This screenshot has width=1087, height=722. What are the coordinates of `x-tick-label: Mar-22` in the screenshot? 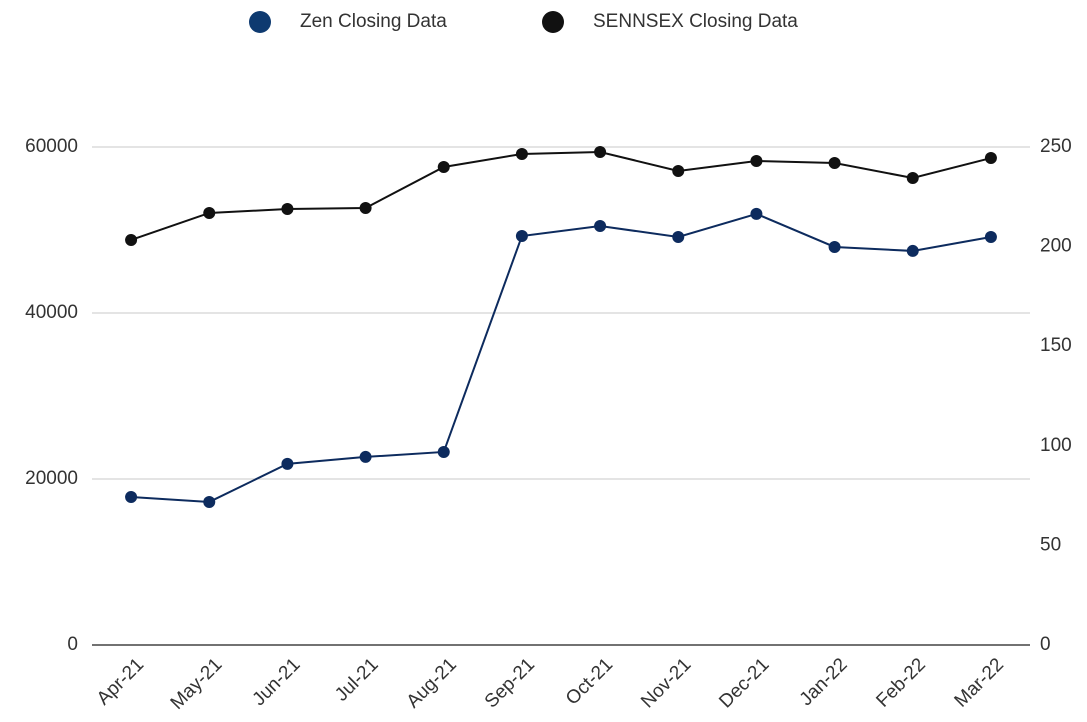 It's located at (979, 682).